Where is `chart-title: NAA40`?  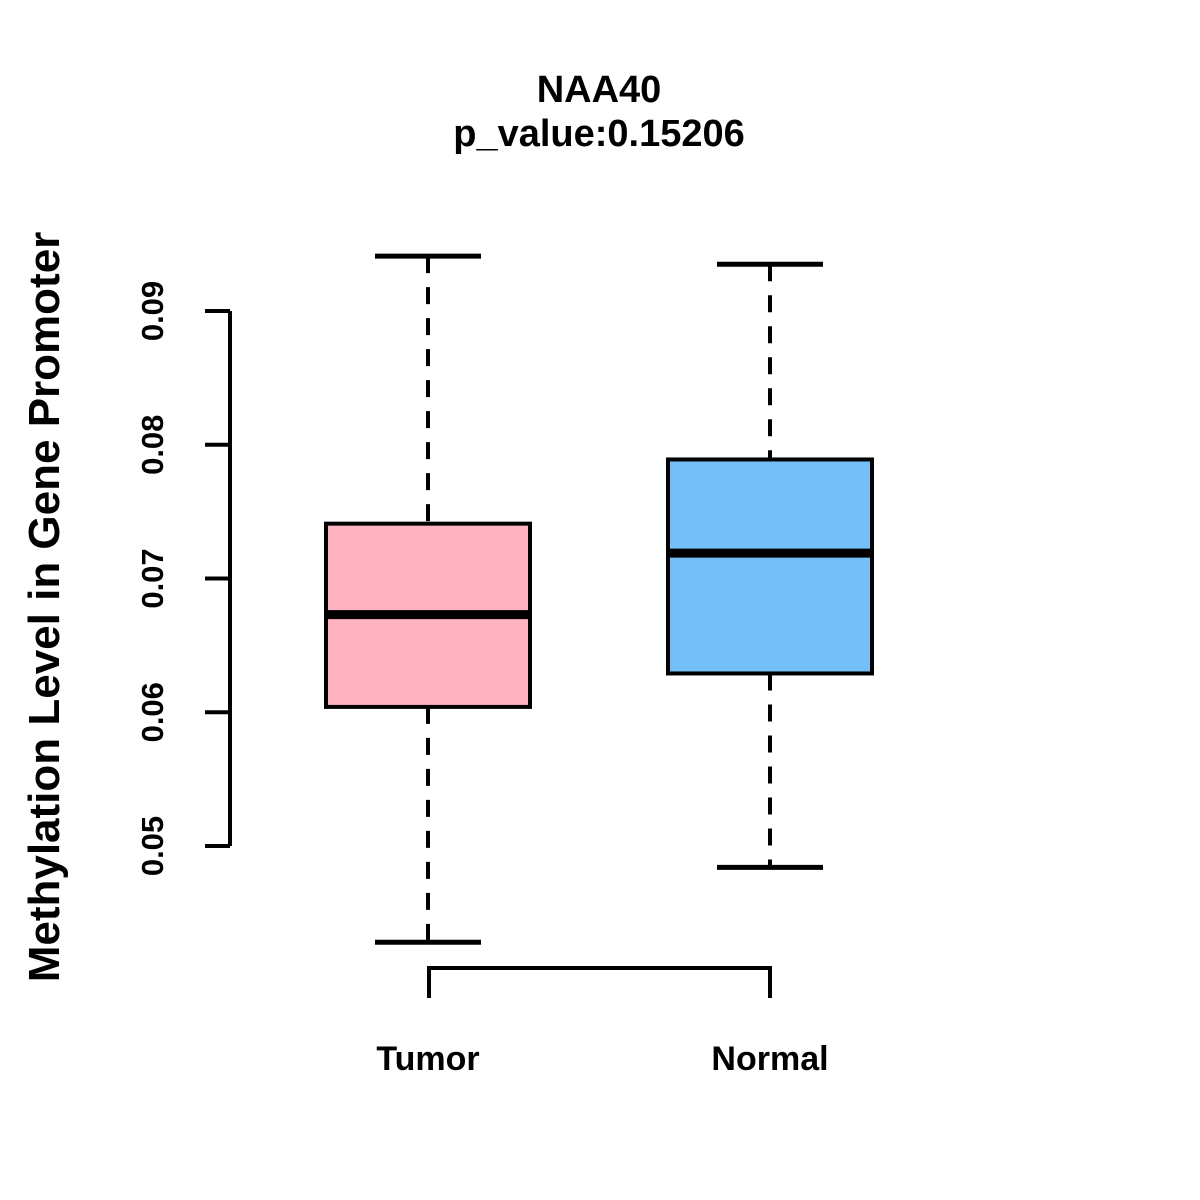 chart-title: NAA40 is located at coordinates (599, 90).